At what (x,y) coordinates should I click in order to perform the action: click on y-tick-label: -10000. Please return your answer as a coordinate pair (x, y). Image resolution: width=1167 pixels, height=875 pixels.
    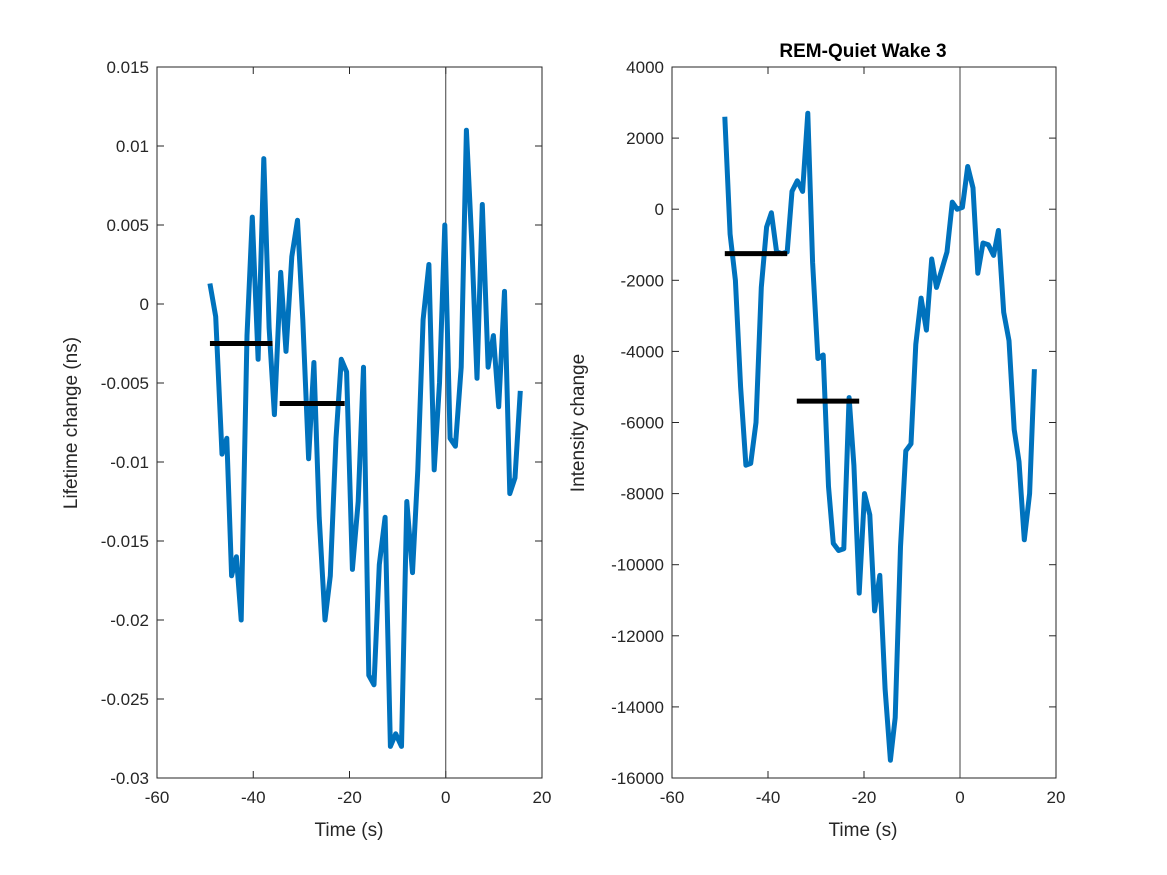
    Looking at the image, I should click on (637, 565).